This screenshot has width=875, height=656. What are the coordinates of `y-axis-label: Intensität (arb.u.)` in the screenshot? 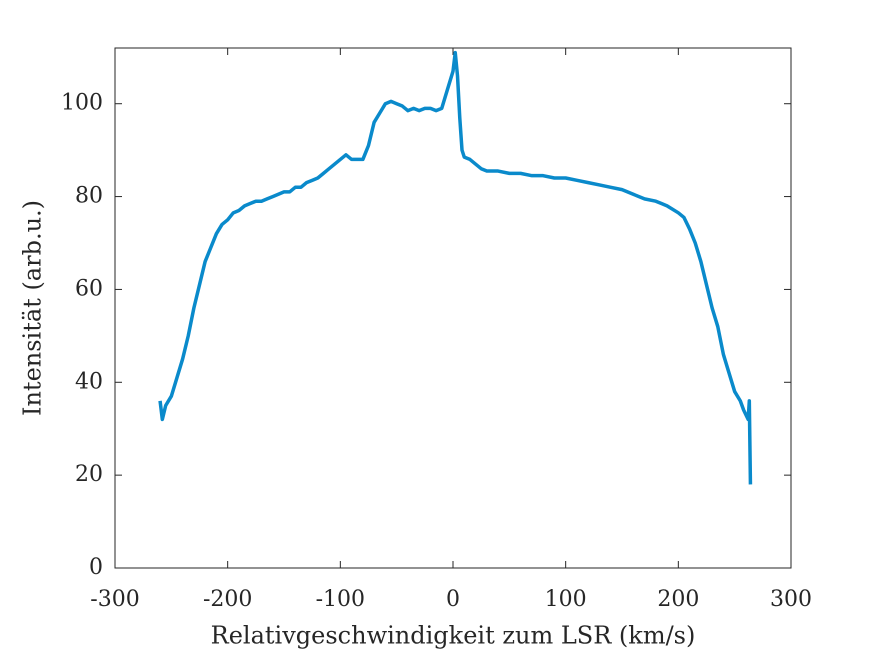 It's located at (33, 308).